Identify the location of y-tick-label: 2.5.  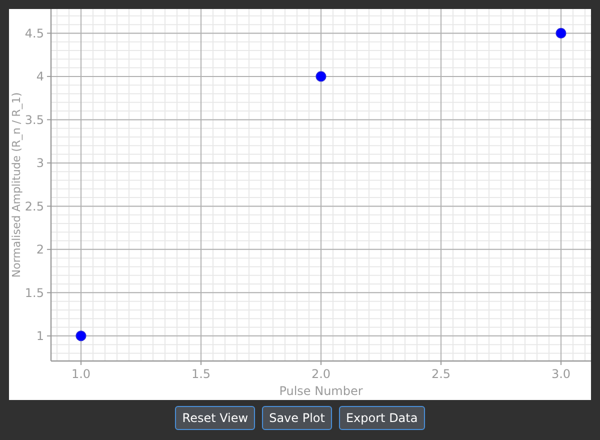
(34, 206).